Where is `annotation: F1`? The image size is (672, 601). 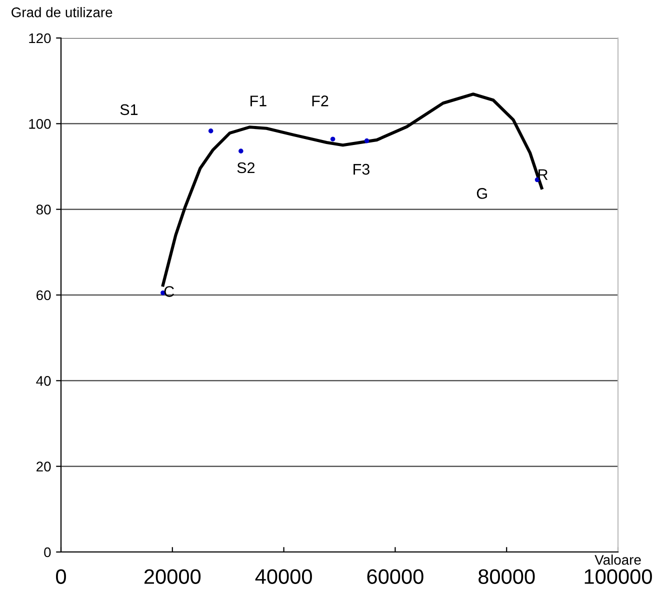 annotation: F1 is located at coordinates (258, 101).